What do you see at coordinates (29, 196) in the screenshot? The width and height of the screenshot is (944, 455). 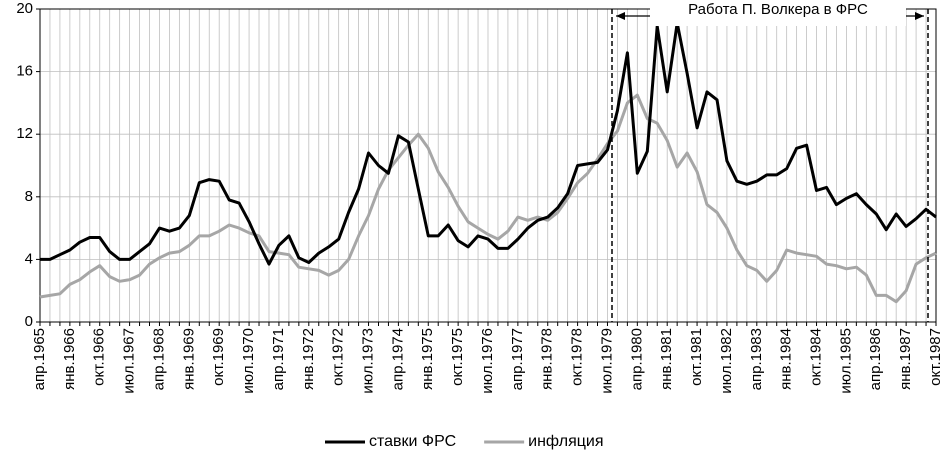 I see `y-tick-label: 8` at bounding box center [29, 196].